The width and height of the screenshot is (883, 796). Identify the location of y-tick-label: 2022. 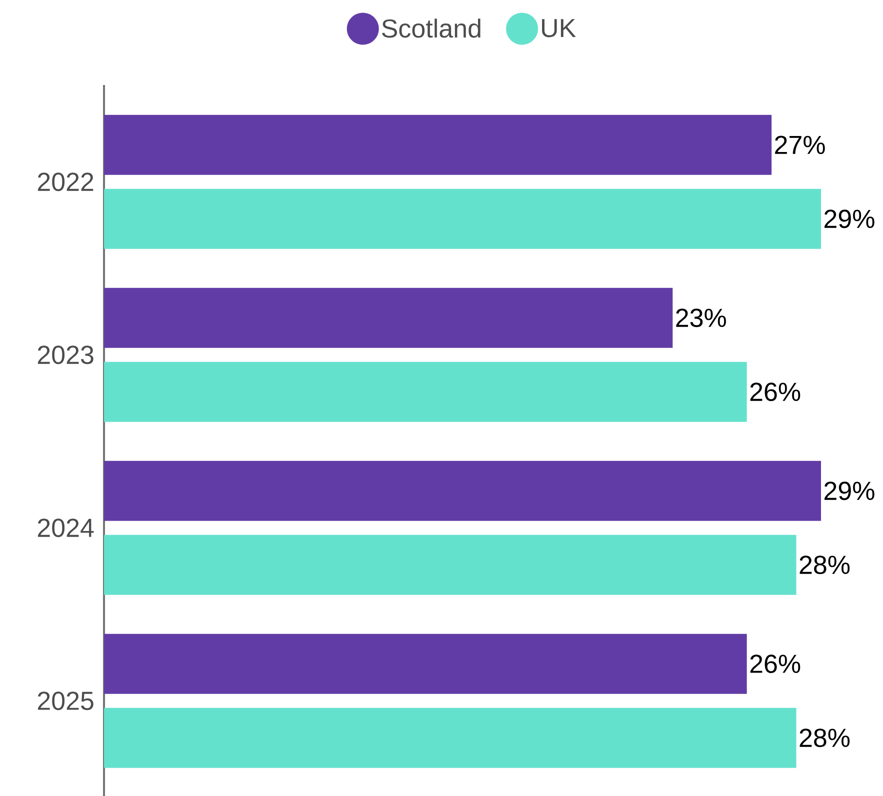
(66, 182).